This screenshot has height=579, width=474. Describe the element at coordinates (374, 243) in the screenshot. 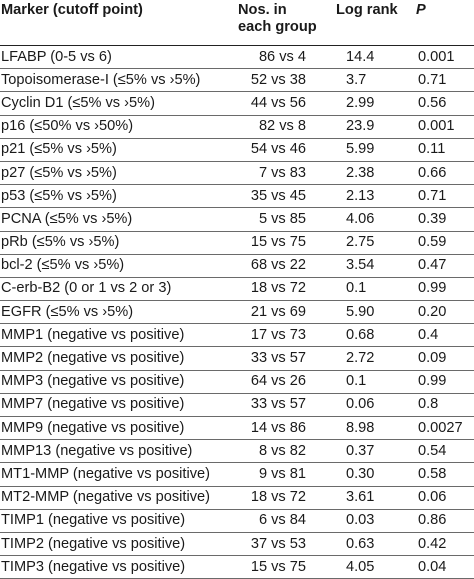

I see `cell-log-rank: 2.75` at that location.